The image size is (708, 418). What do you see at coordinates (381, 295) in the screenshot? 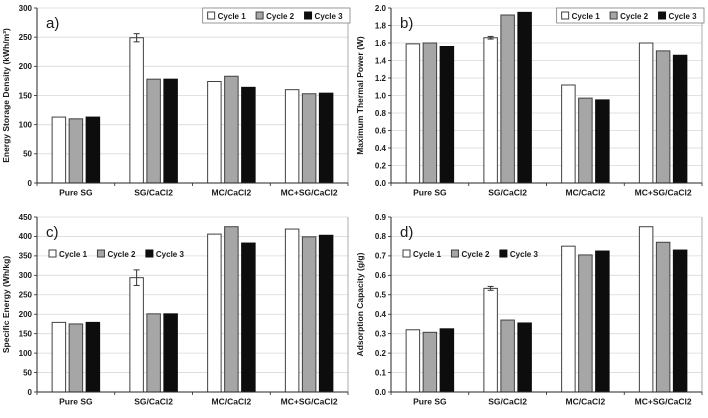
I see `y-tick-label: 0.5` at bounding box center [381, 295].